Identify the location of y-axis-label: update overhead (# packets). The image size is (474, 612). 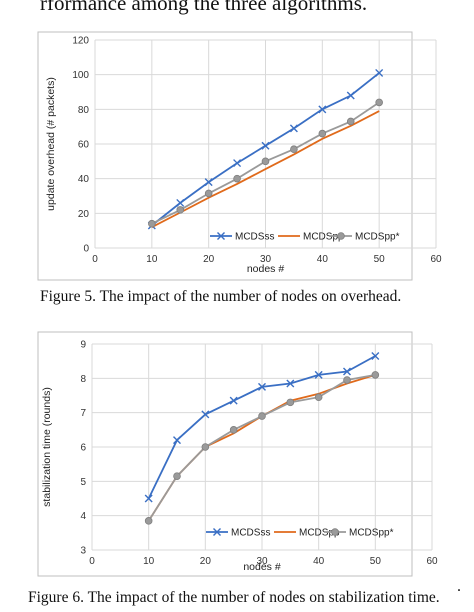
(51, 144).